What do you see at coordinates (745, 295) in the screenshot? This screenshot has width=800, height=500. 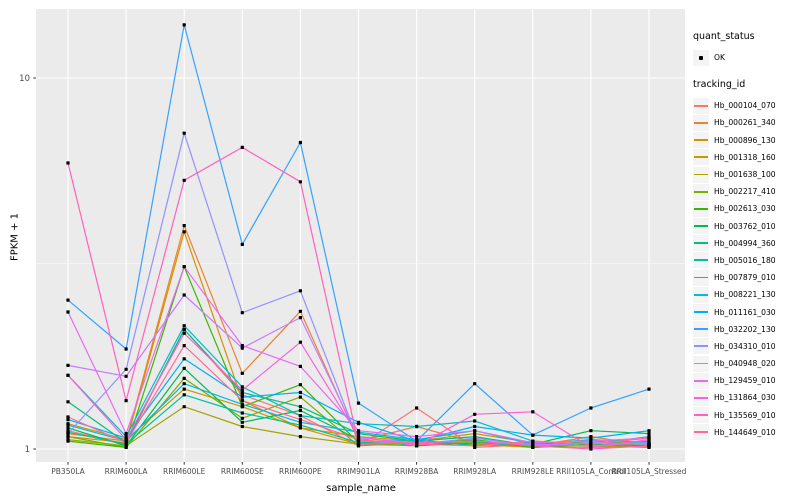 I see `legend-item-label: Hb_008221_130` at bounding box center [745, 295].